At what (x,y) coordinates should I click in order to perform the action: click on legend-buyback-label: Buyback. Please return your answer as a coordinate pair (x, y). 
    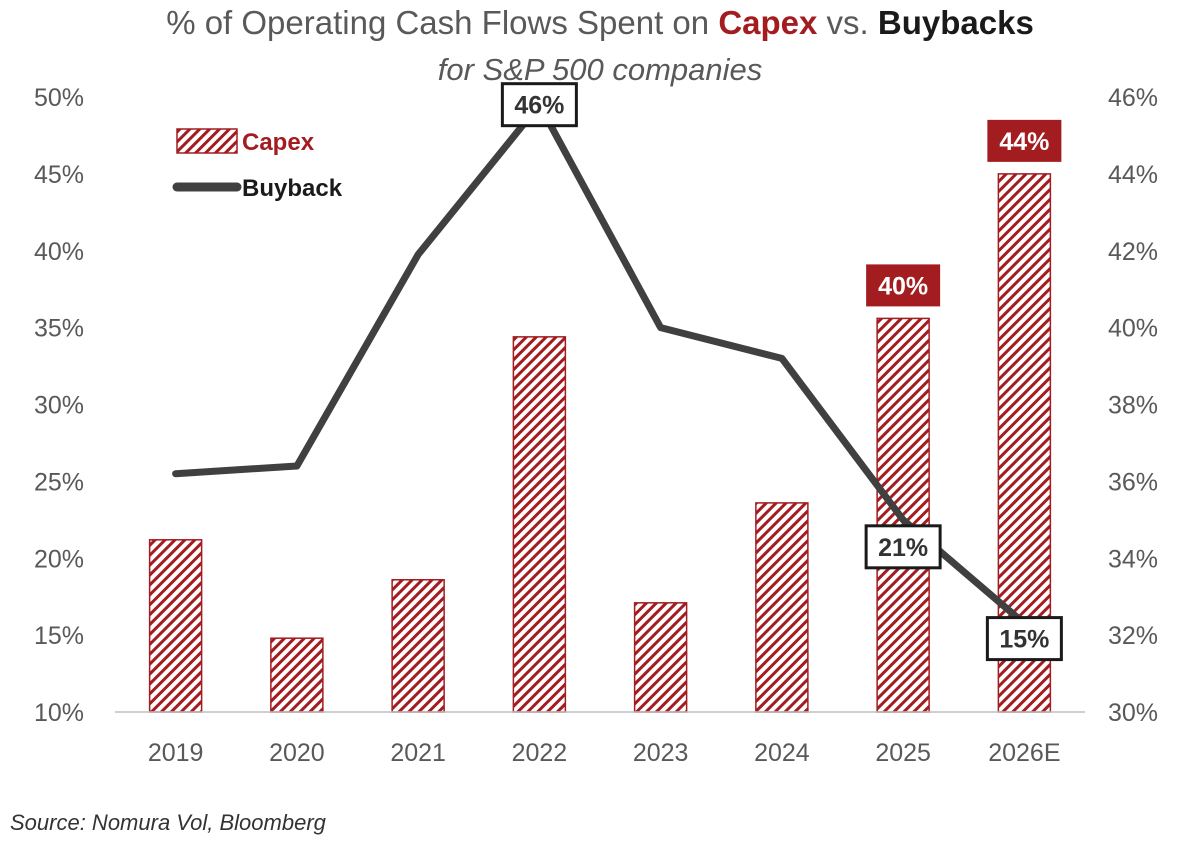
    Looking at the image, I should click on (292, 188).